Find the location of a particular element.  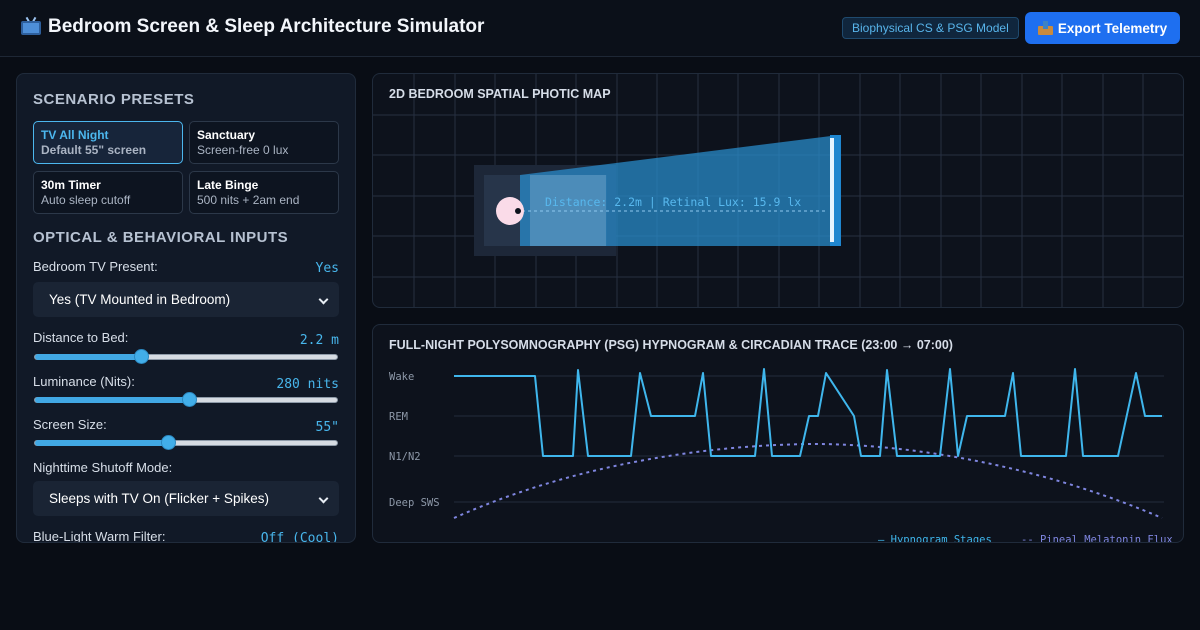

stage-label-n1n2: N1/N2 is located at coordinates (405, 457).